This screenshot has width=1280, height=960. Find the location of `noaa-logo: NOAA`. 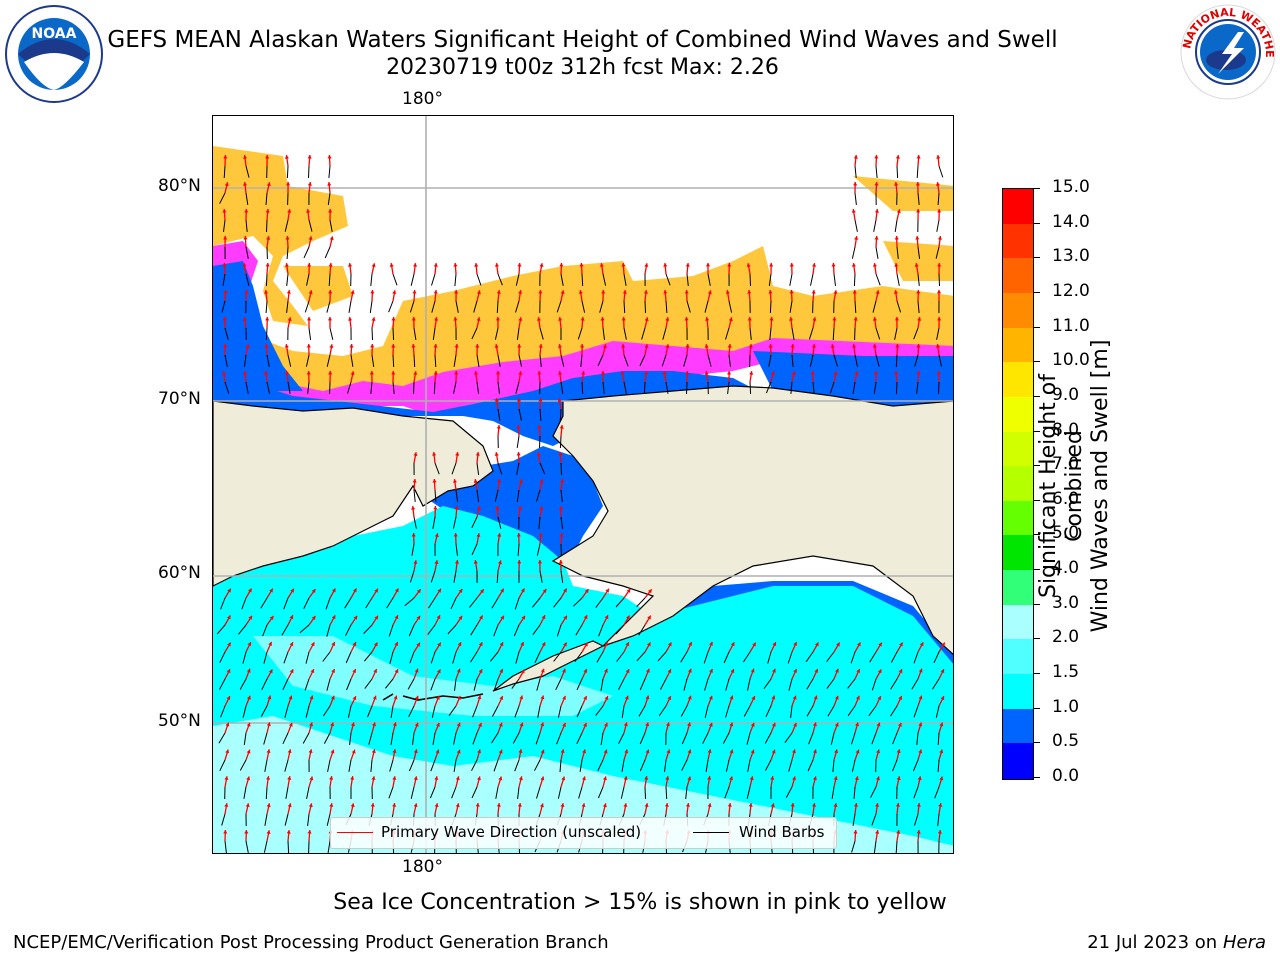

noaa-logo: NOAA is located at coordinates (54, 54).